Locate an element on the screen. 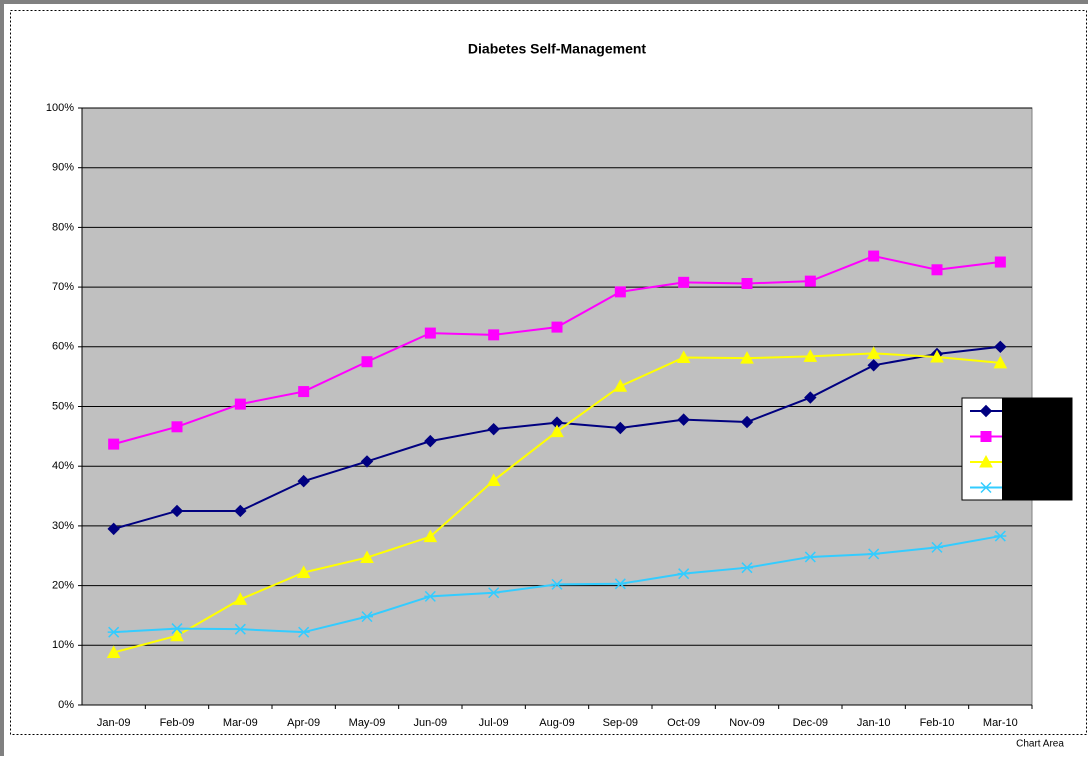  y-tick-label: 10% is located at coordinates (63, 645).